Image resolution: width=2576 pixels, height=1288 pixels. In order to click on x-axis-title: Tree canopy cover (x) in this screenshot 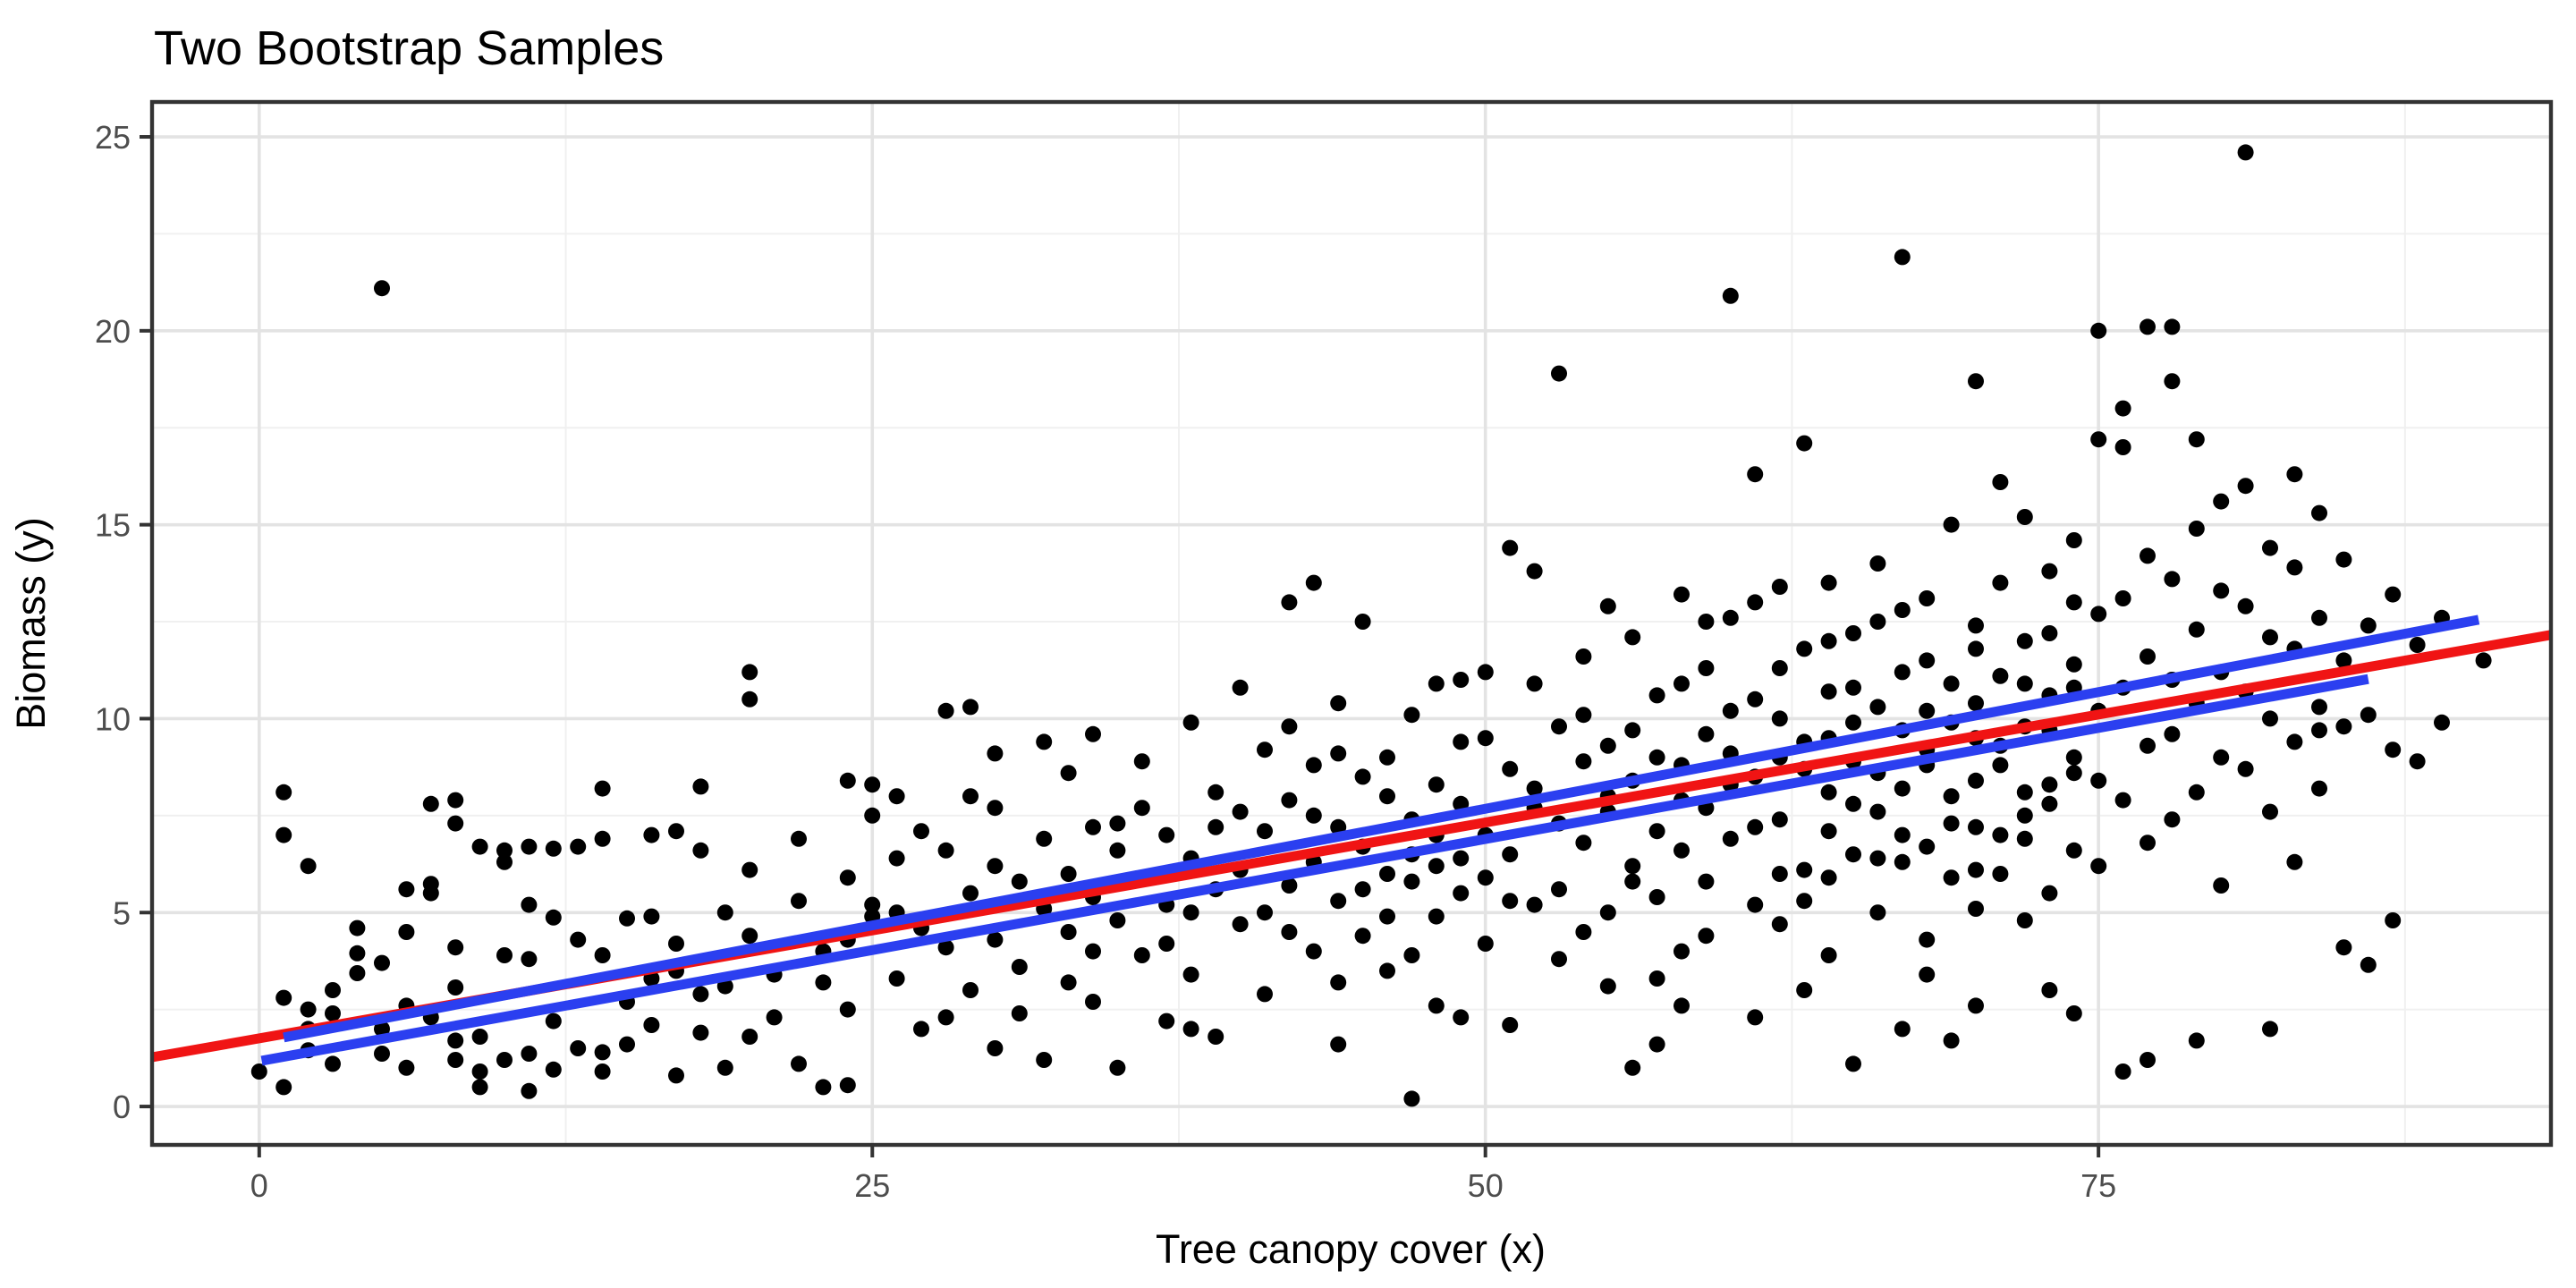, I will do `click(1351, 1249)`.